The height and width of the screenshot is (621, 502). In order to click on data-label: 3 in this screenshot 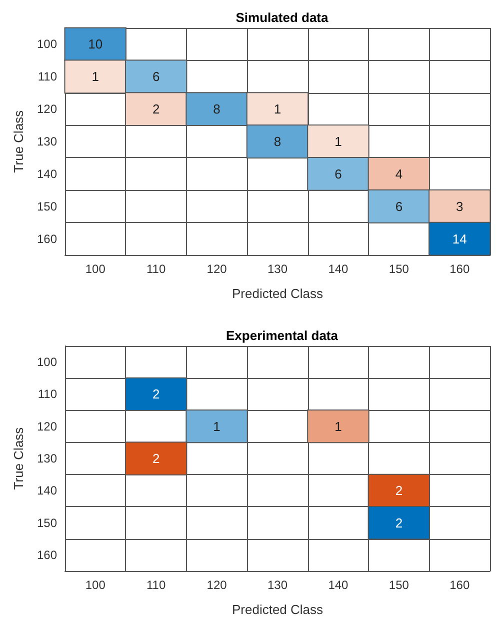, I will do `click(460, 206)`.